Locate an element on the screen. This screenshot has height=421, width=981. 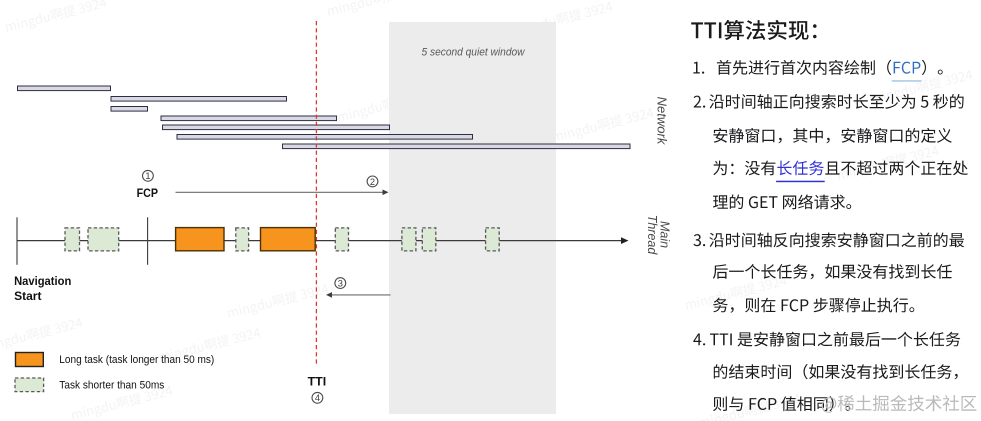
svg-text: Main is located at coordinates (665, 234).